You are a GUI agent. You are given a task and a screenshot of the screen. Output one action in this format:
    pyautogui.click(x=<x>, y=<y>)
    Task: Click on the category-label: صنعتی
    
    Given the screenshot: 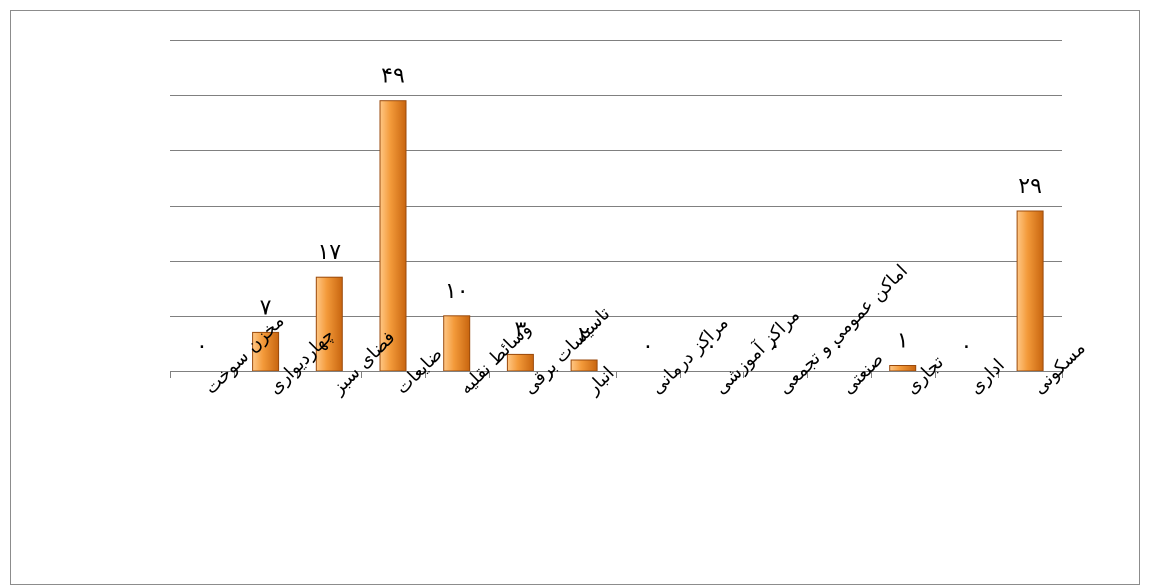 What is the action you would take?
    pyautogui.click(x=863, y=373)
    